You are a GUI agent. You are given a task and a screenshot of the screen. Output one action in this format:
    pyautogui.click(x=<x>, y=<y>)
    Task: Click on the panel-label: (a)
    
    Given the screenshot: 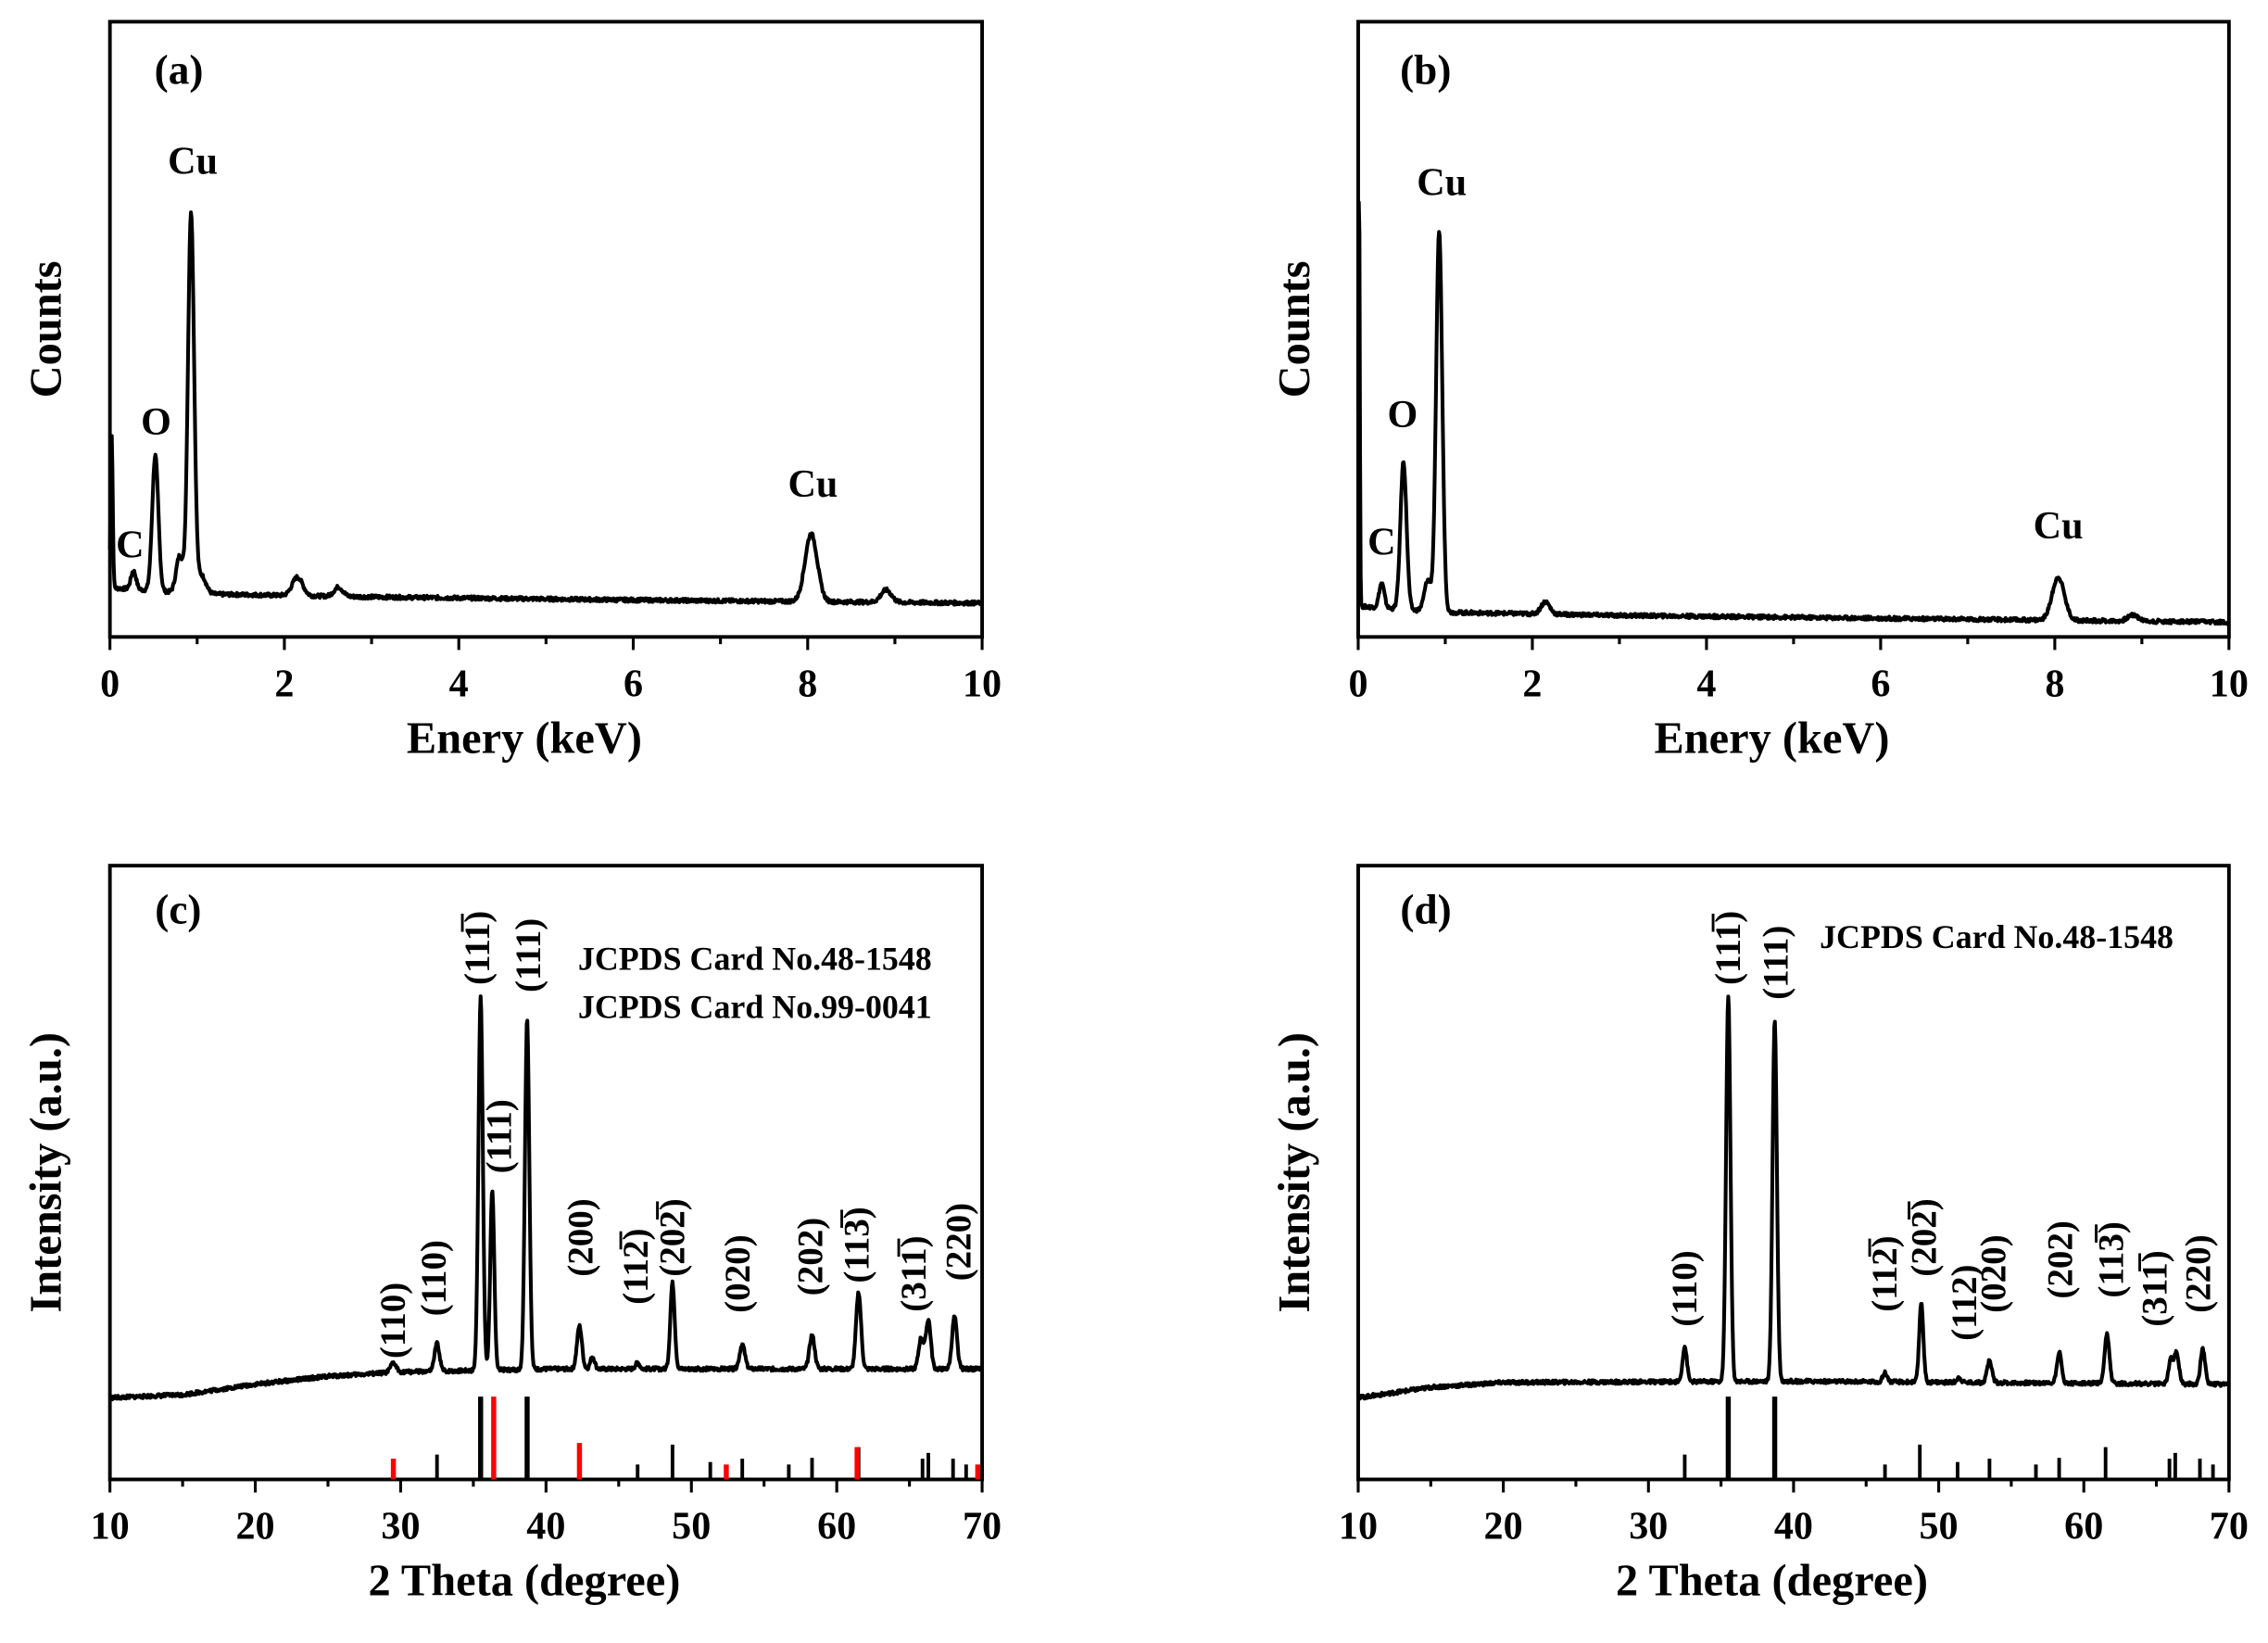 What is the action you would take?
    pyautogui.click(x=179, y=69)
    